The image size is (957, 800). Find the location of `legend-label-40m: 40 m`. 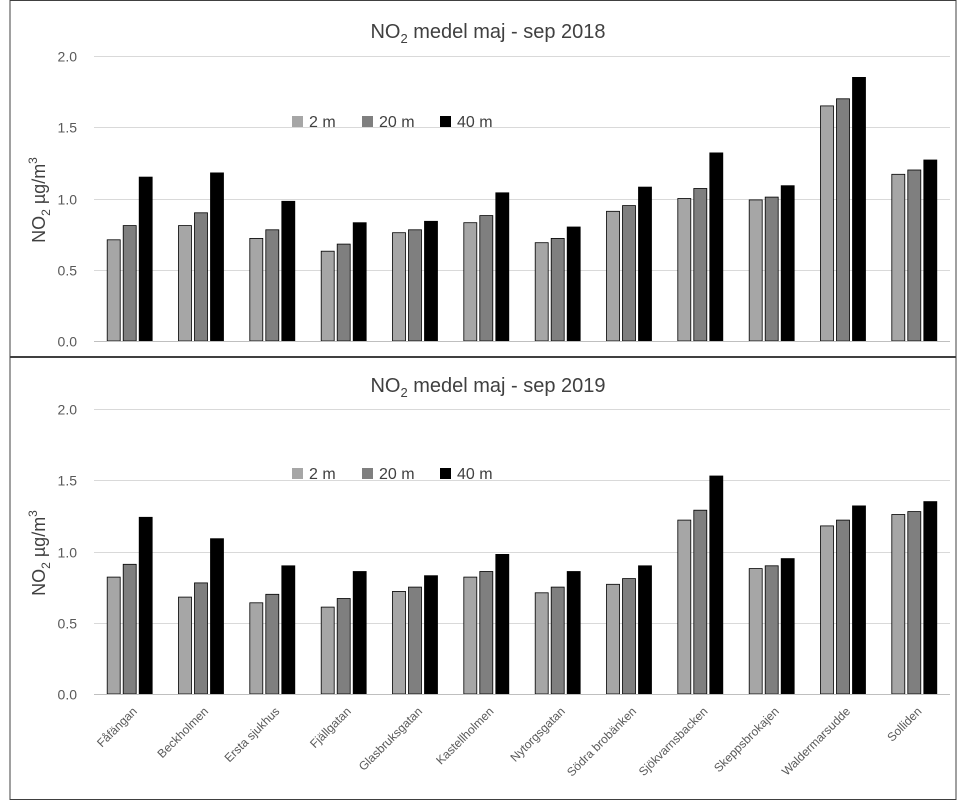

legend-label-40m: 40 m is located at coordinates (475, 122).